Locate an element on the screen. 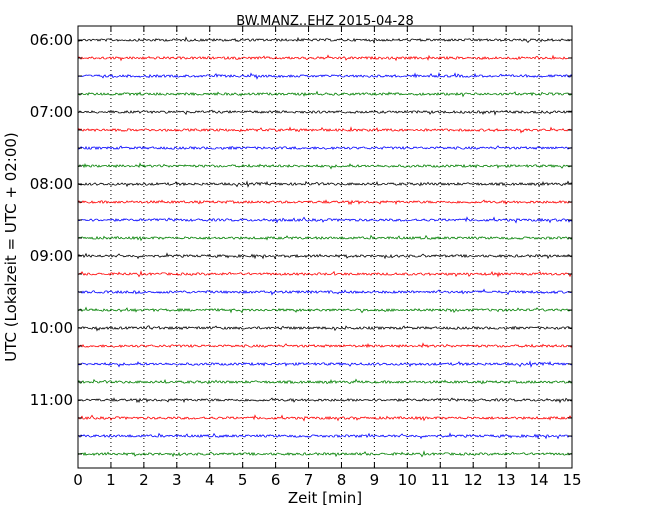  x-tick-label: 11 is located at coordinates (440, 480).